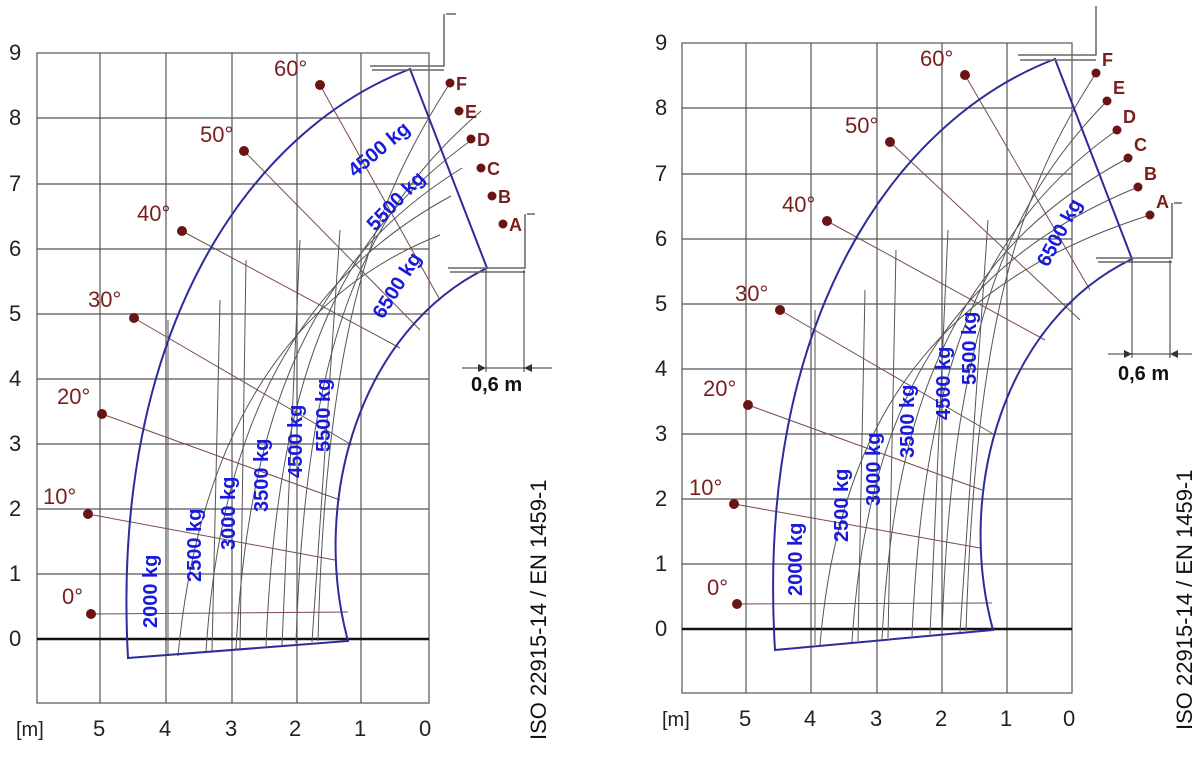 The image size is (1200, 763). What do you see at coordinates (30, 730) in the screenshot?
I see `unit-label: [m]` at bounding box center [30, 730].